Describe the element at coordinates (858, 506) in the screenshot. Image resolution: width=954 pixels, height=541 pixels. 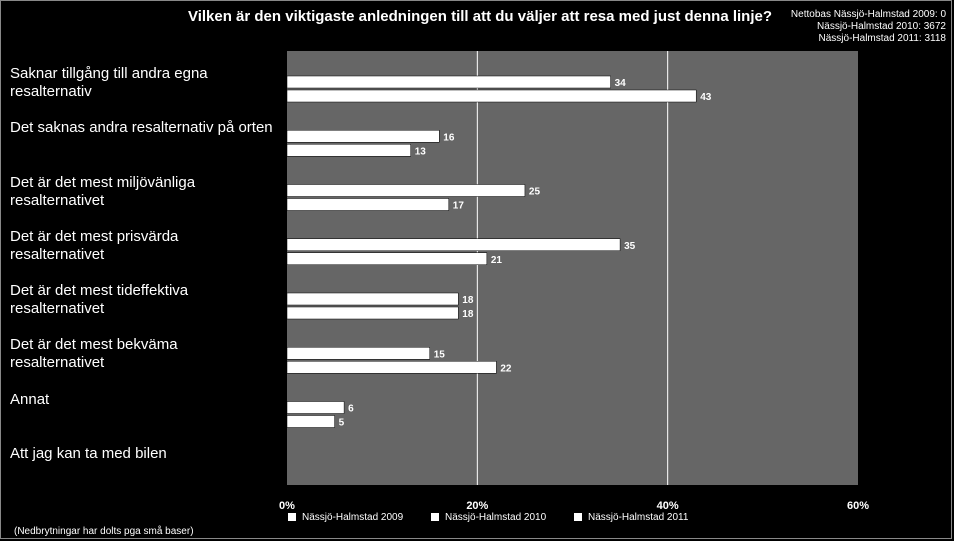
I see `x-tick-label: 60%` at that location.